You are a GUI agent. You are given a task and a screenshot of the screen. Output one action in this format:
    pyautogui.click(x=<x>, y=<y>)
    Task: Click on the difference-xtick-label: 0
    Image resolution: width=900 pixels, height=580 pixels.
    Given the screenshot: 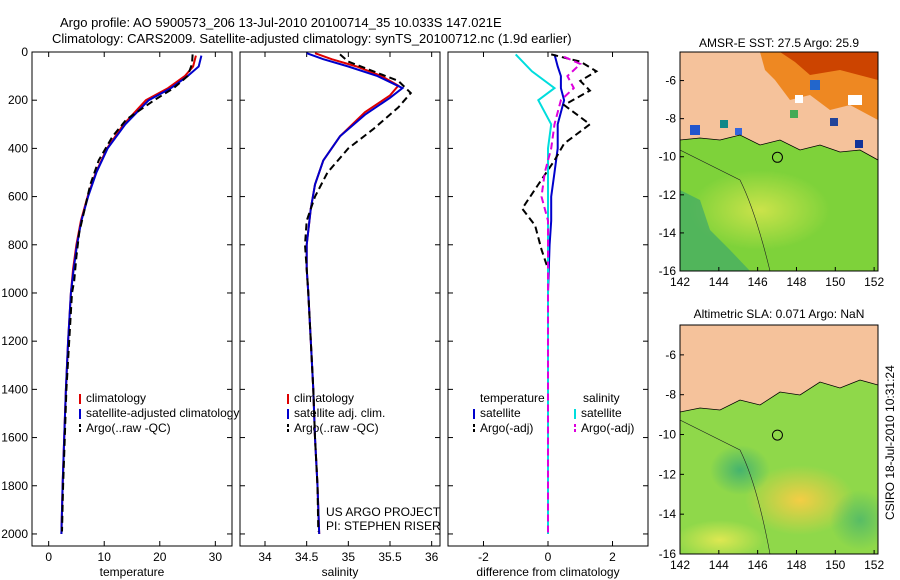 What is the action you would take?
    pyautogui.click(x=548, y=557)
    